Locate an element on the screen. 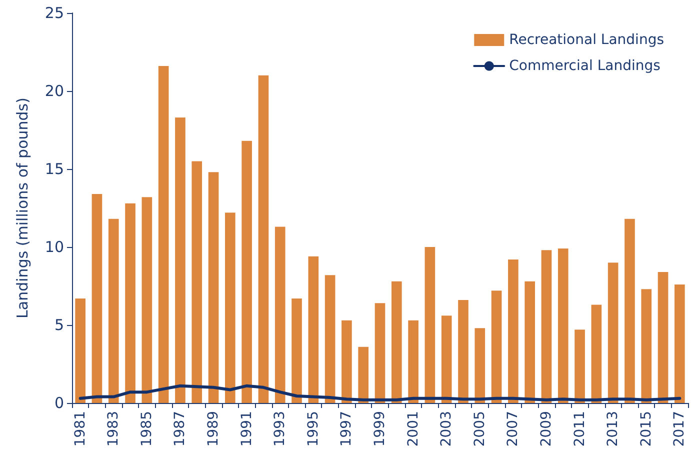  x-tick-label: 2015 is located at coordinates (646, 429).